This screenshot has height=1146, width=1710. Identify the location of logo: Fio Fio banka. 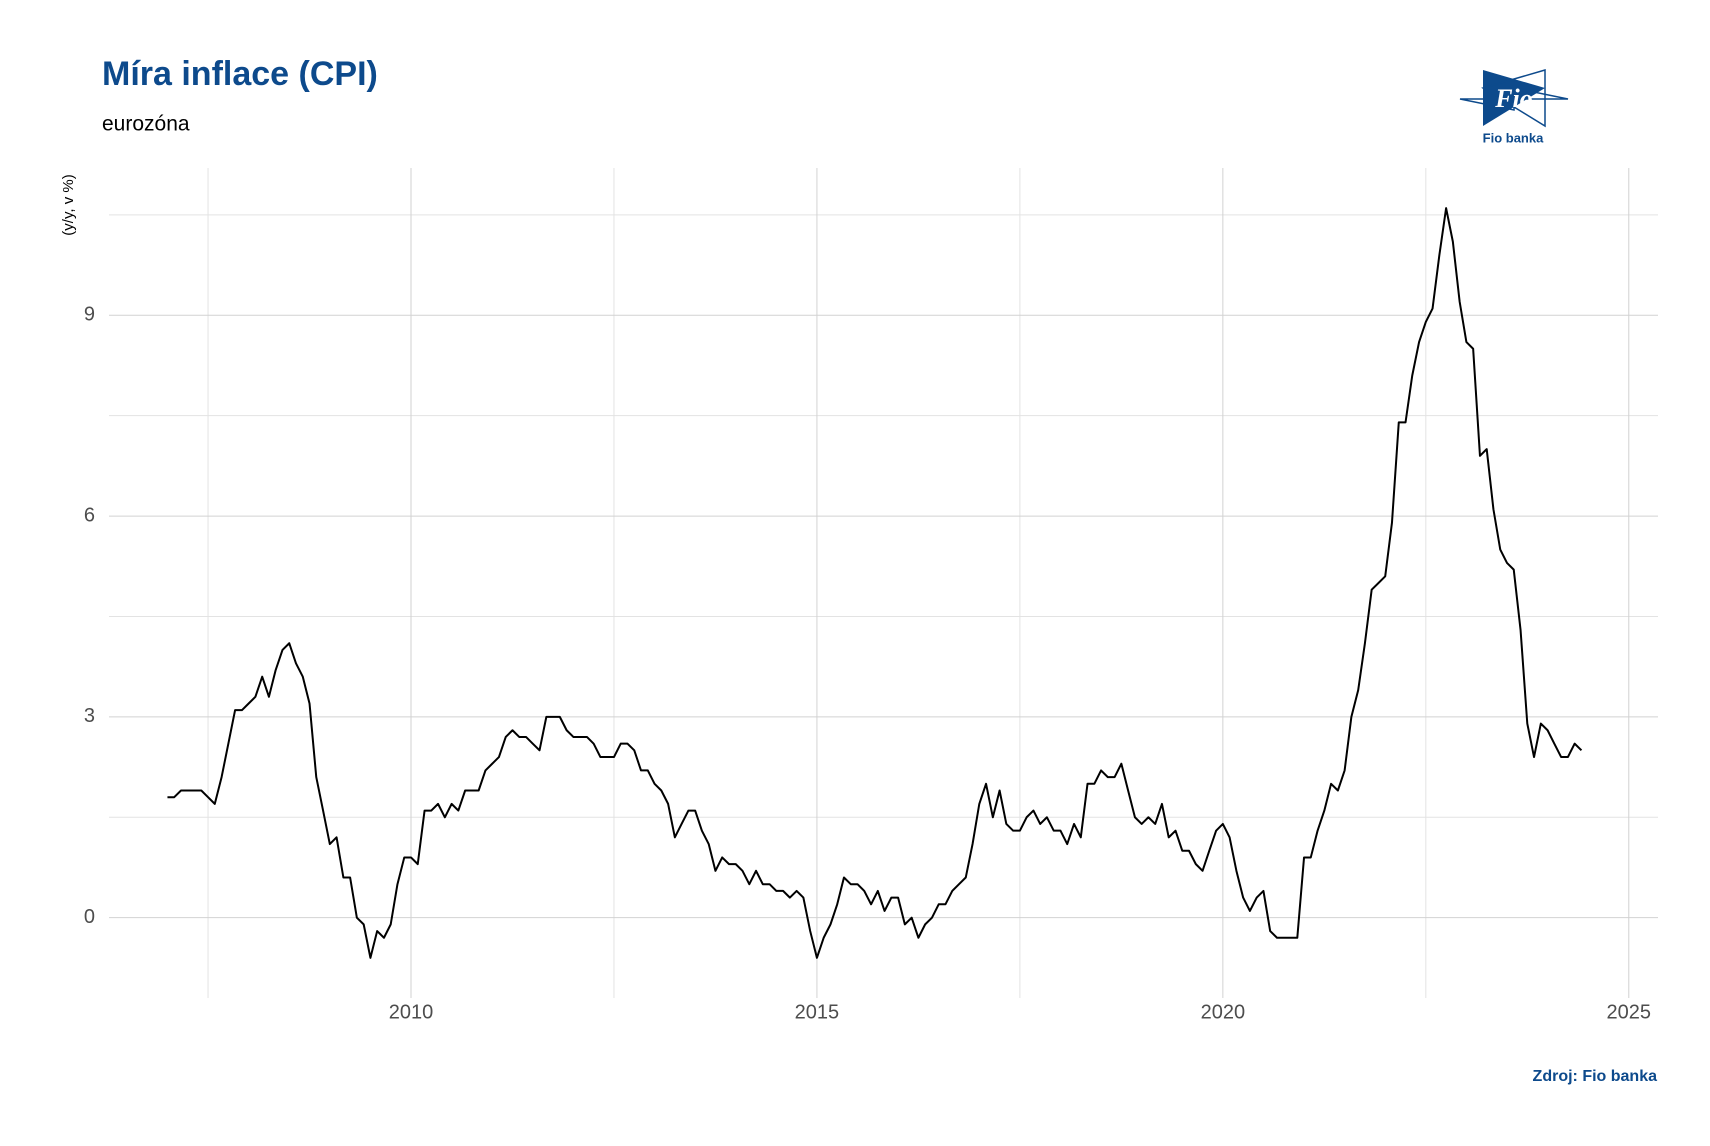
(1514, 107).